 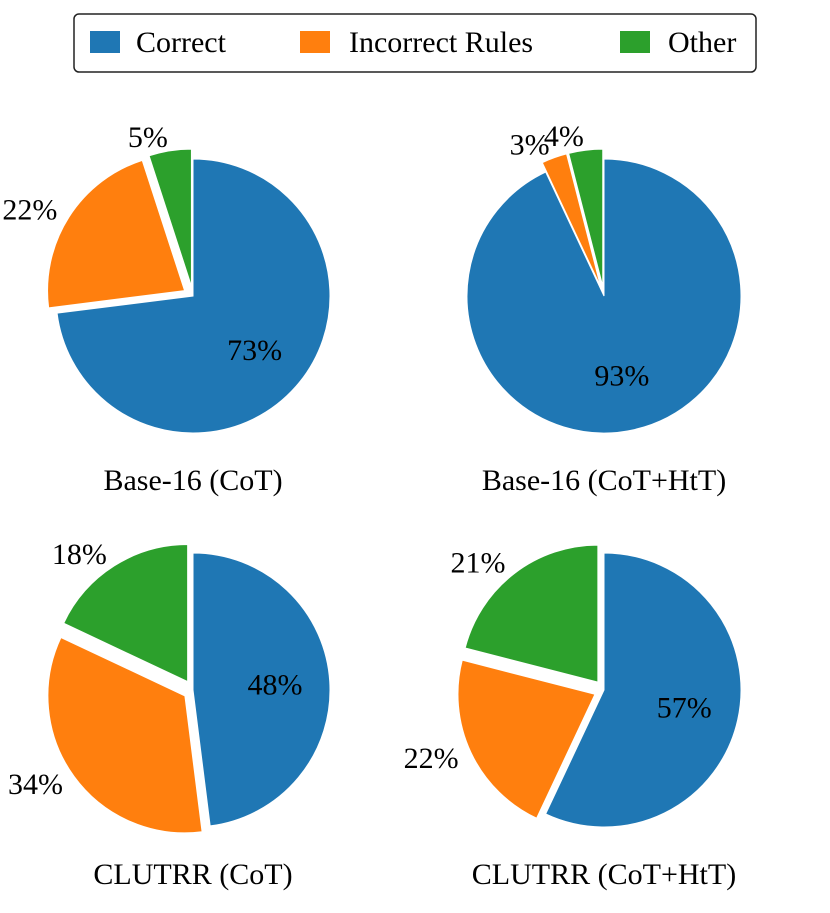 I want to click on slice-label-other: 21%, so click(x=478, y=563).